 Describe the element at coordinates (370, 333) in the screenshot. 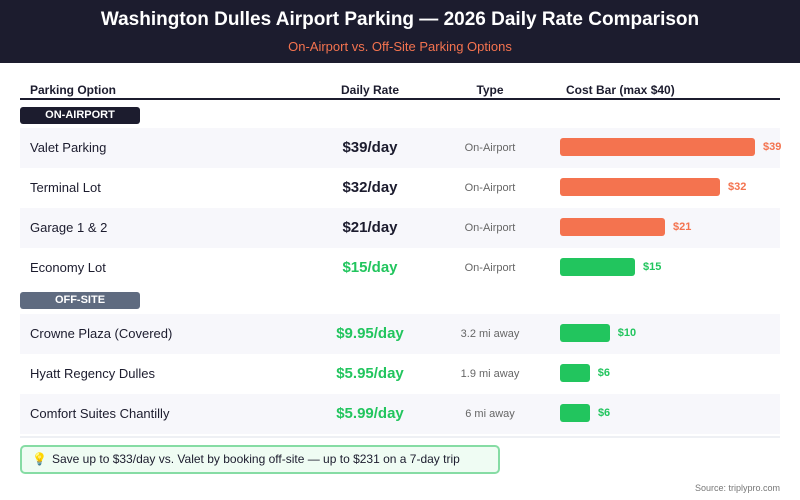

I see `daily-rate: $9.95/day` at that location.